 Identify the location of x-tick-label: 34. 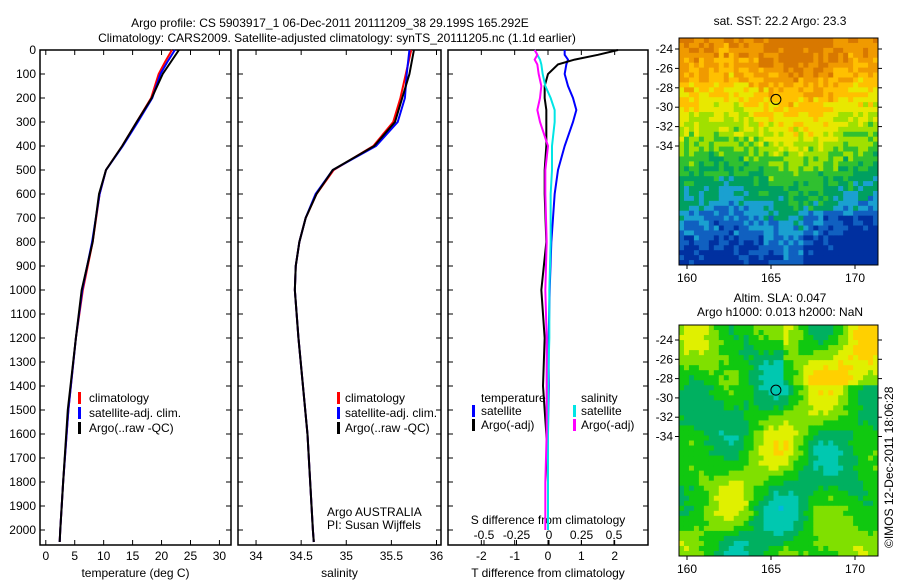
(256, 556).